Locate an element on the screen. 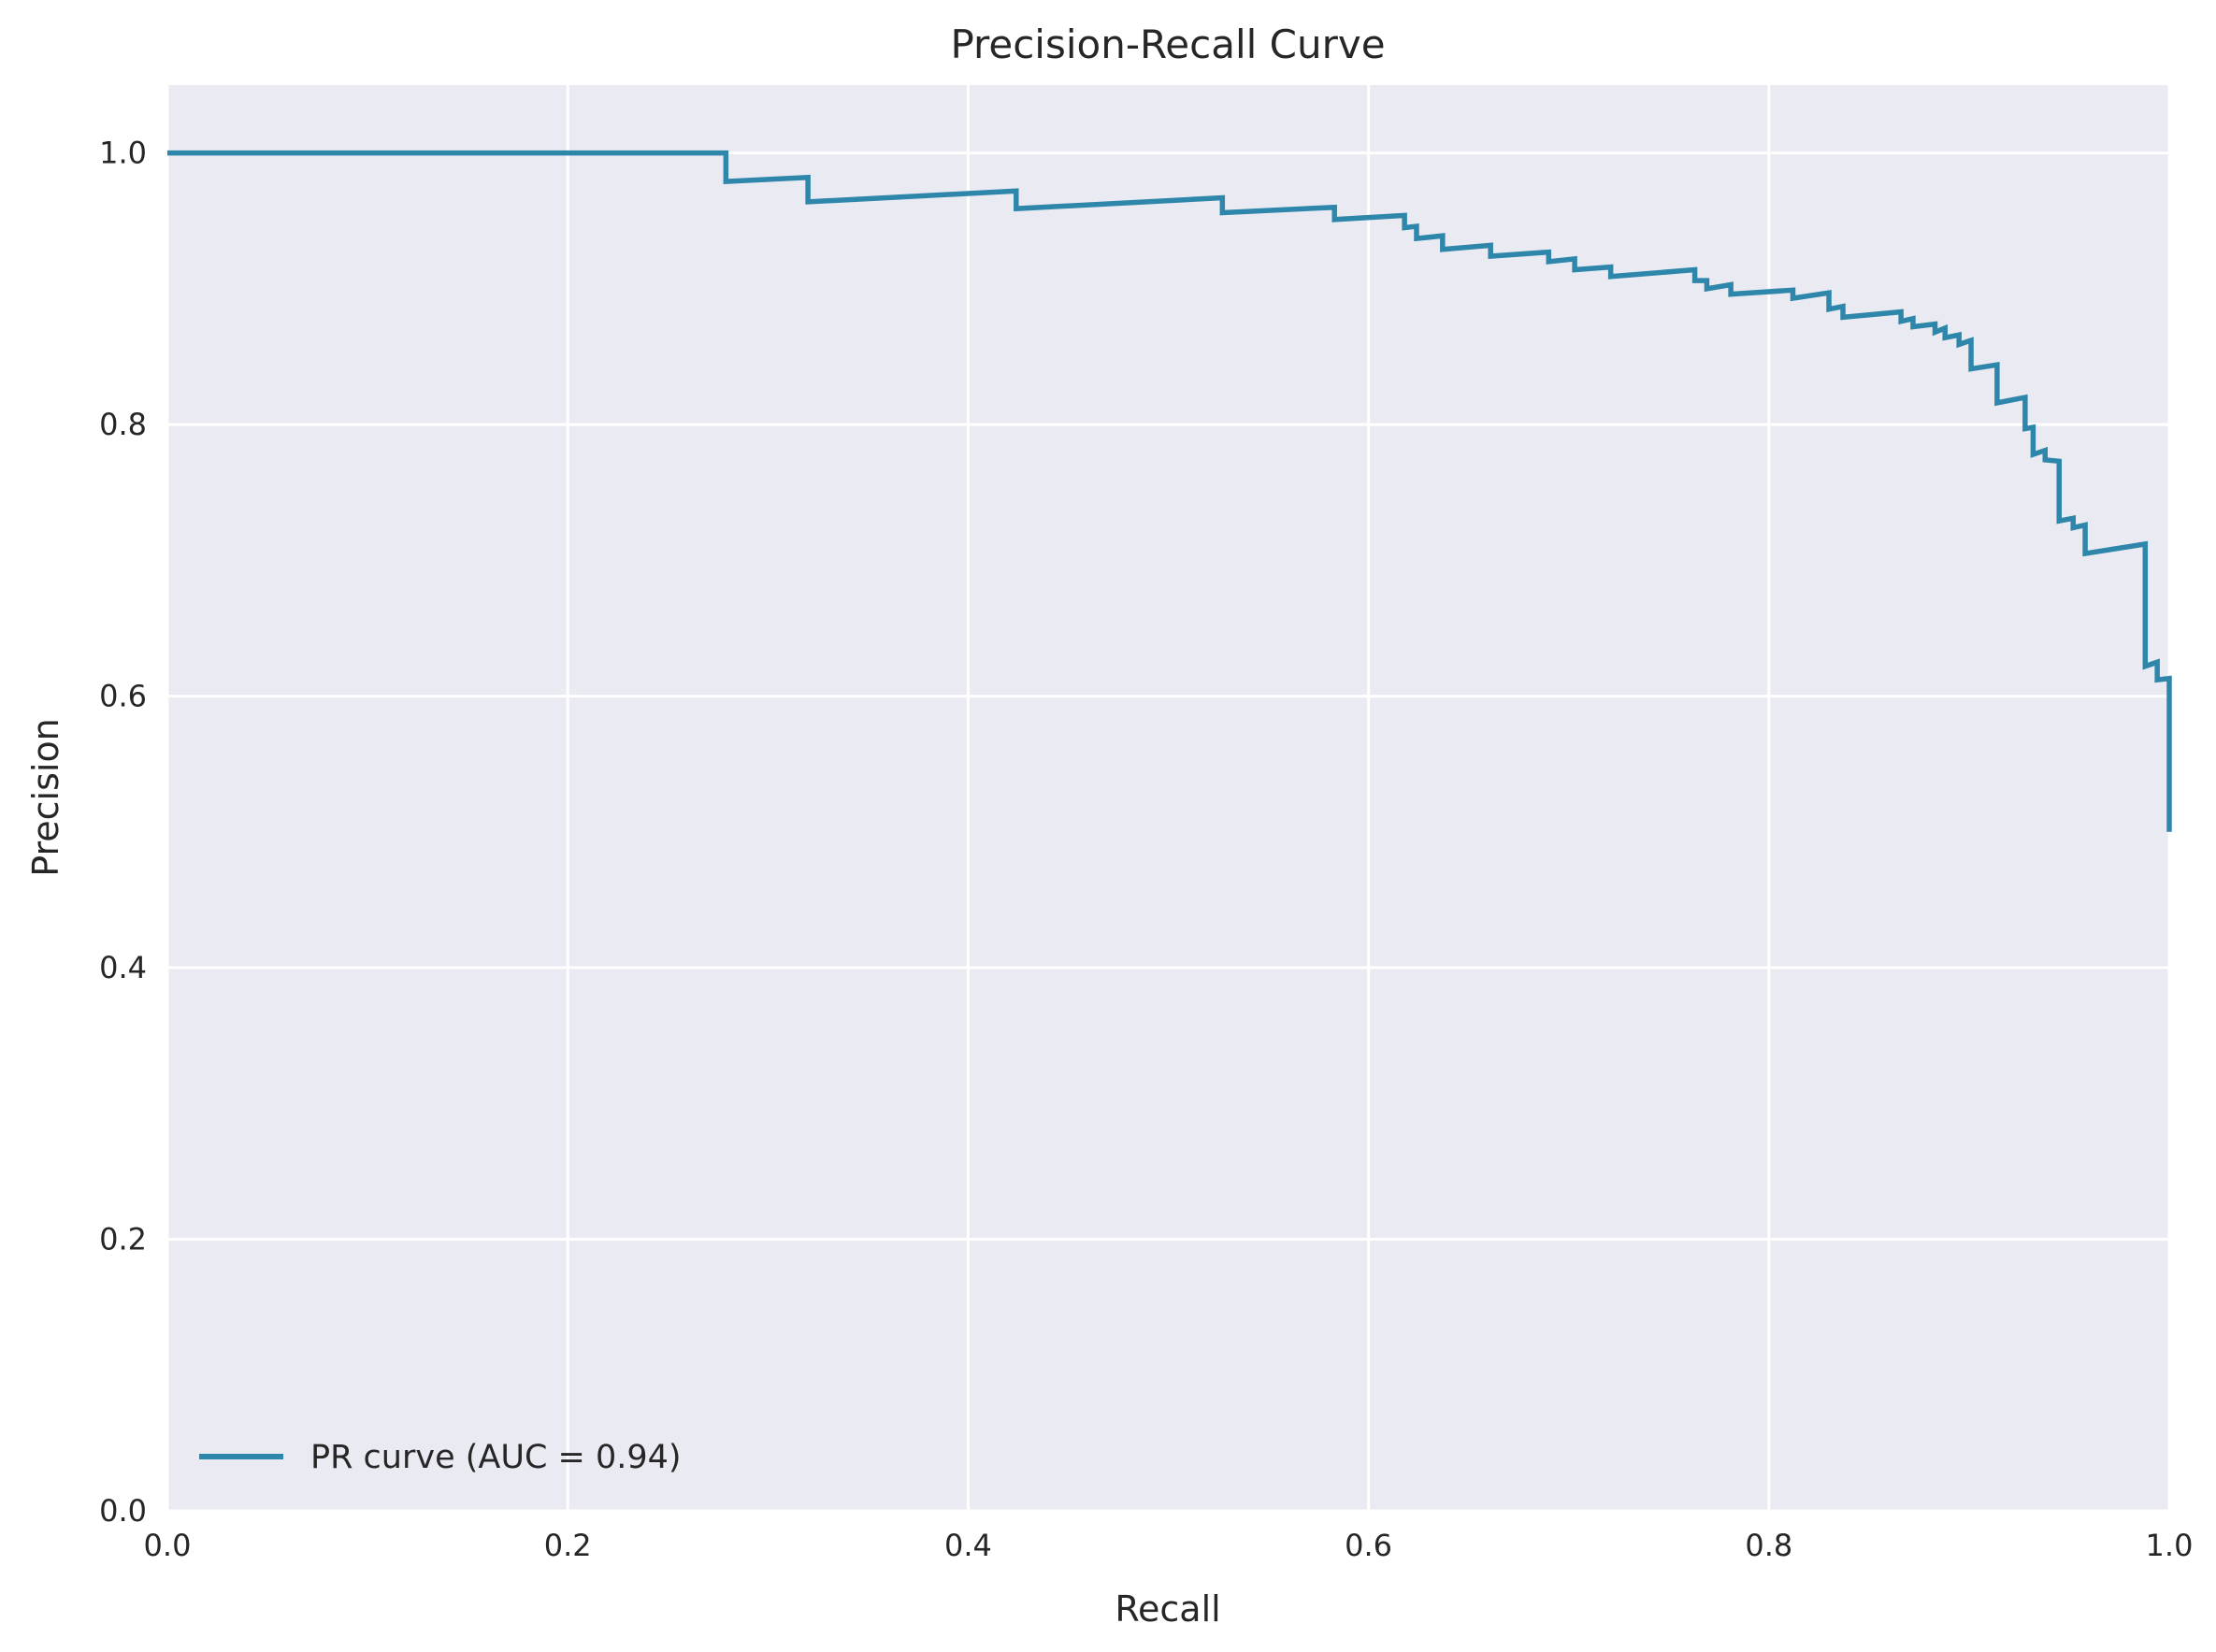 The height and width of the screenshot is (1652, 2216). x-axis-label: Recall is located at coordinates (1167, 1609).